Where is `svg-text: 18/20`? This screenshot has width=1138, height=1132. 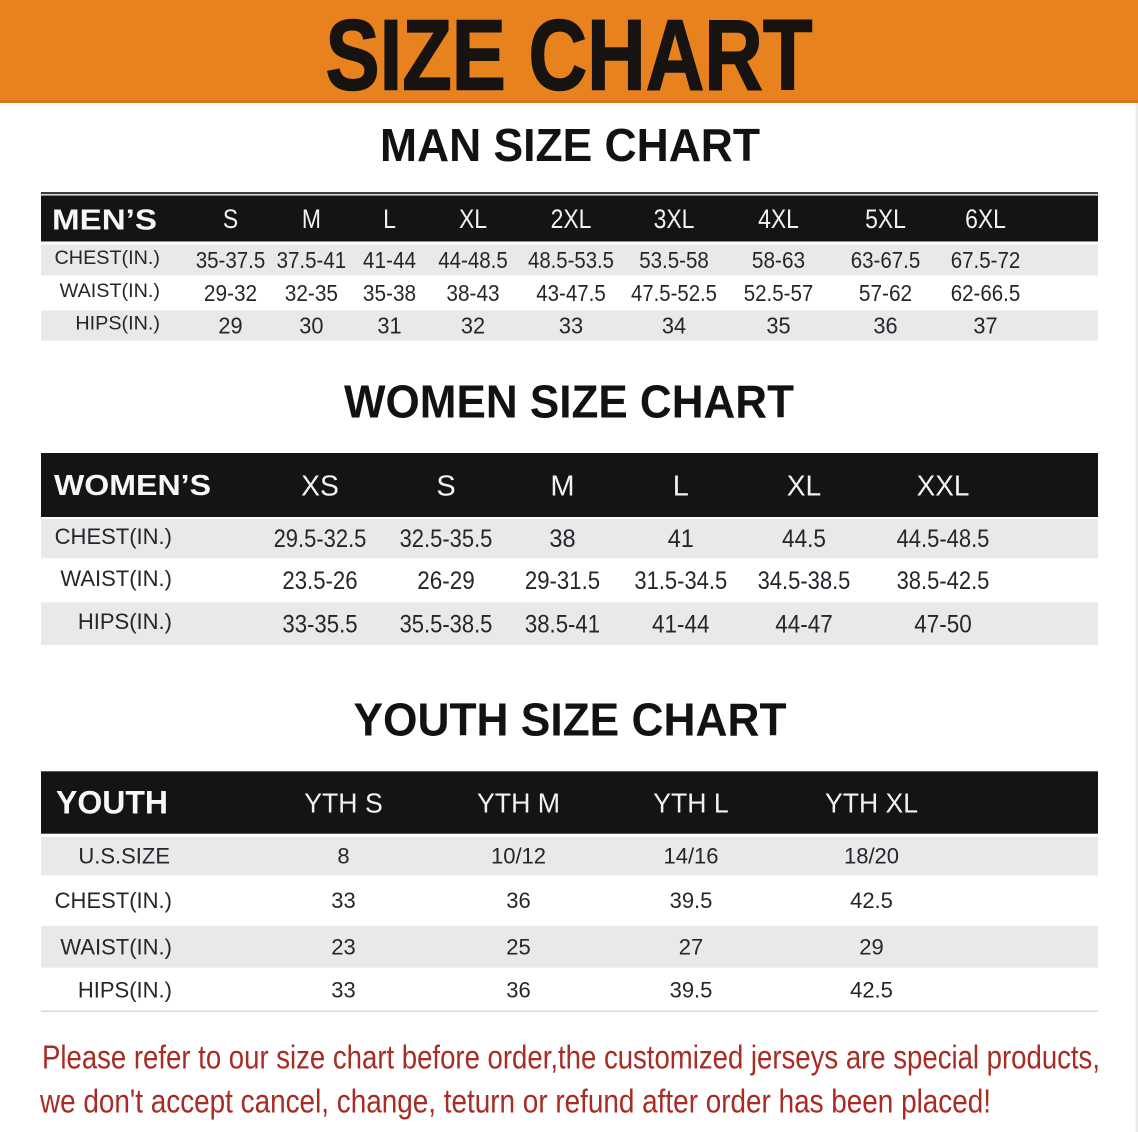 svg-text: 18/20 is located at coordinates (871, 856).